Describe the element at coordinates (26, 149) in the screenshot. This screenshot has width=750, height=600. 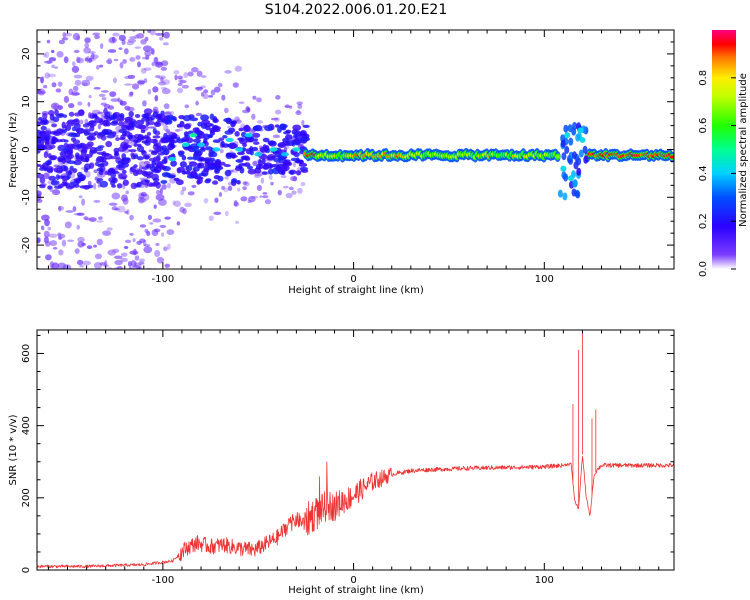
I see `y-tick-label: 0` at that location.